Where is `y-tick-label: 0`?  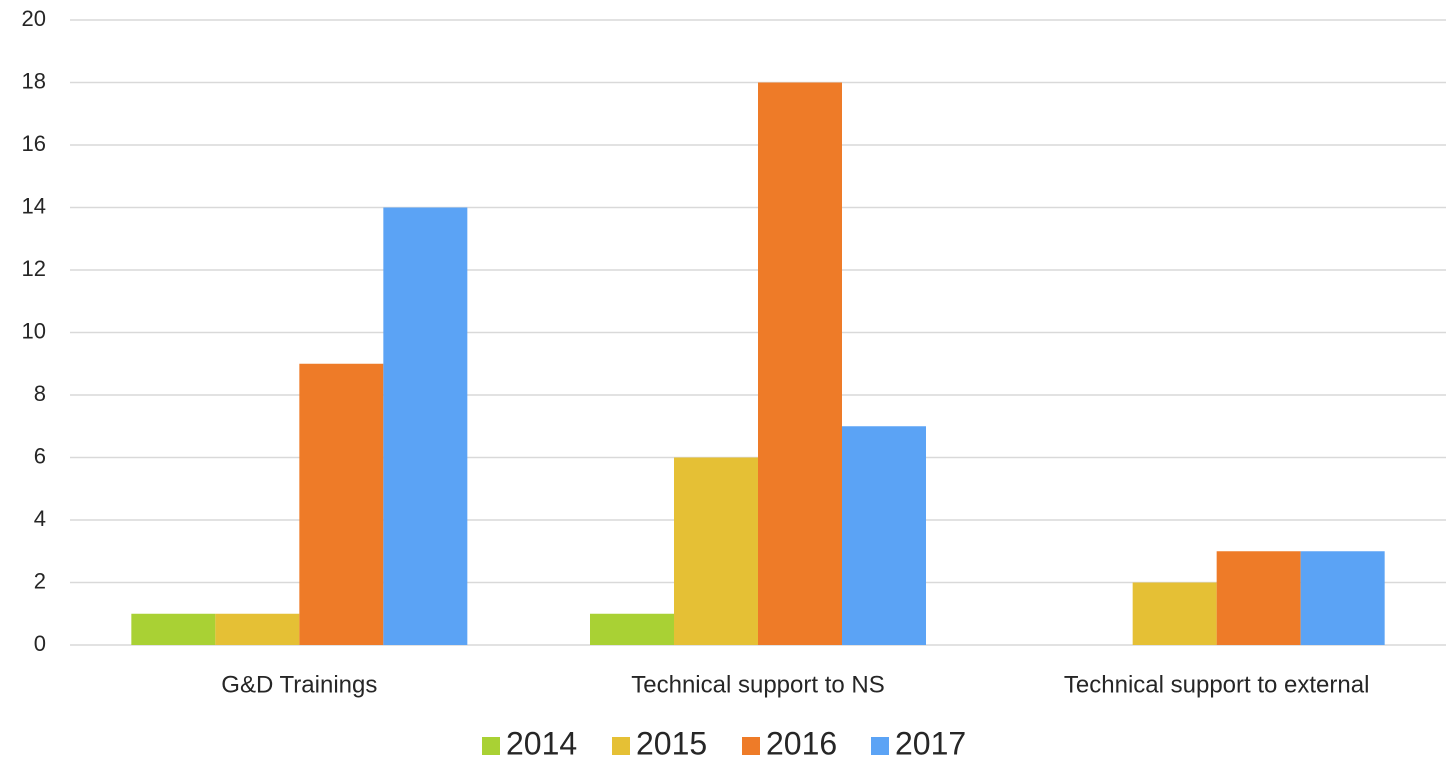 y-tick-label: 0 is located at coordinates (40, 643).